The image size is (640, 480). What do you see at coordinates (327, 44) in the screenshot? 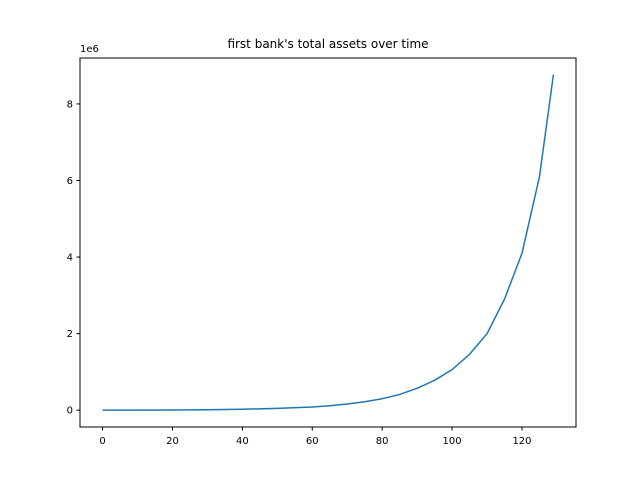
I see `chart-title: first bank's total assets over time` at bounding box center [327, 44].